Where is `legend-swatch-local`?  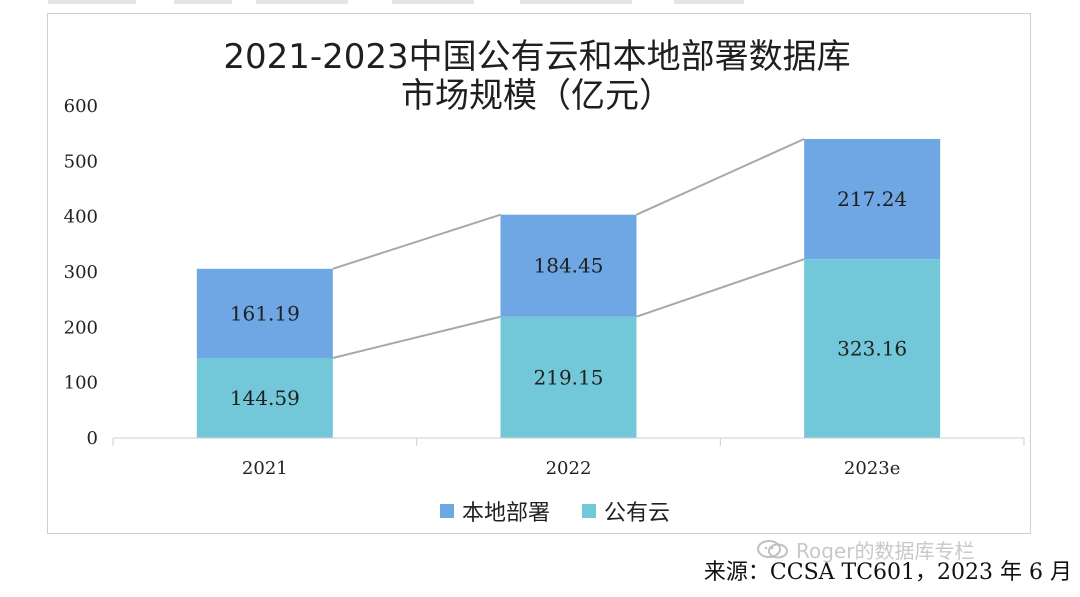 legend-swatch-local is located at coordinates (447, 511).